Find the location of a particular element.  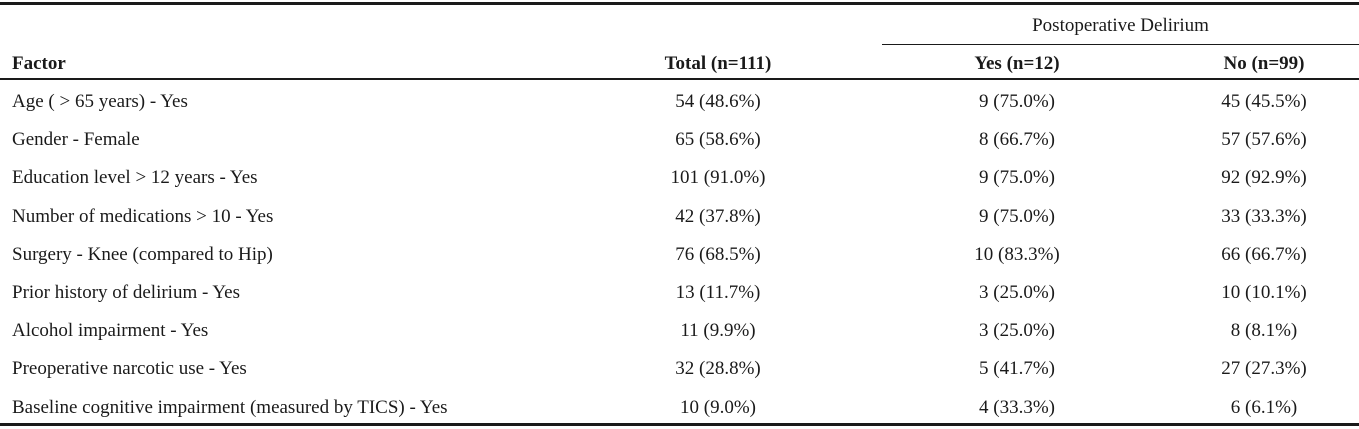

cell-value: 32 (28.8%) is located at coordinates (718, 369).